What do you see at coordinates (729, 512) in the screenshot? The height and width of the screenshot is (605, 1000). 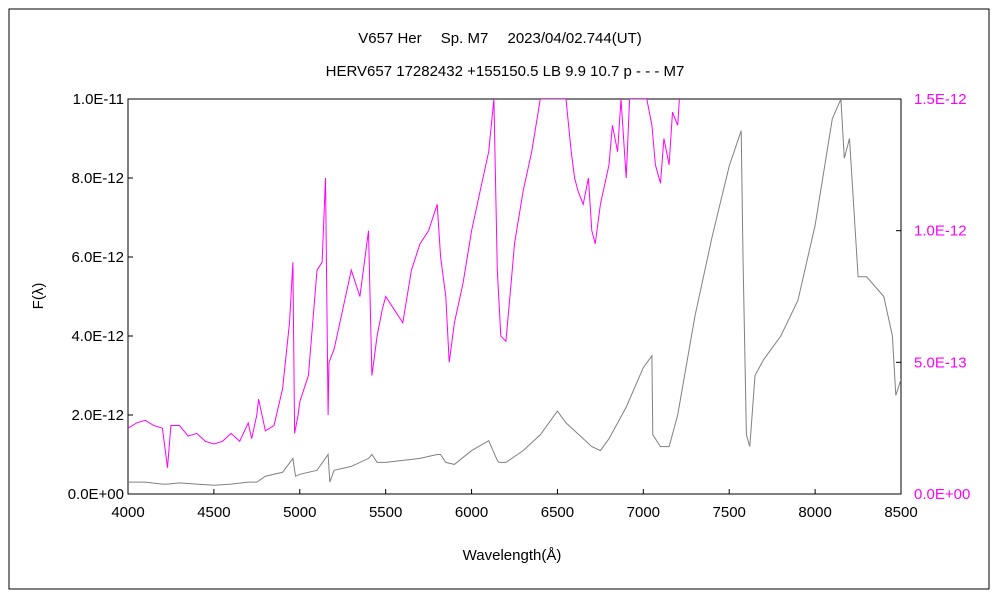 I see `x-tick-label: 7500` at bounding box center [729, 512].